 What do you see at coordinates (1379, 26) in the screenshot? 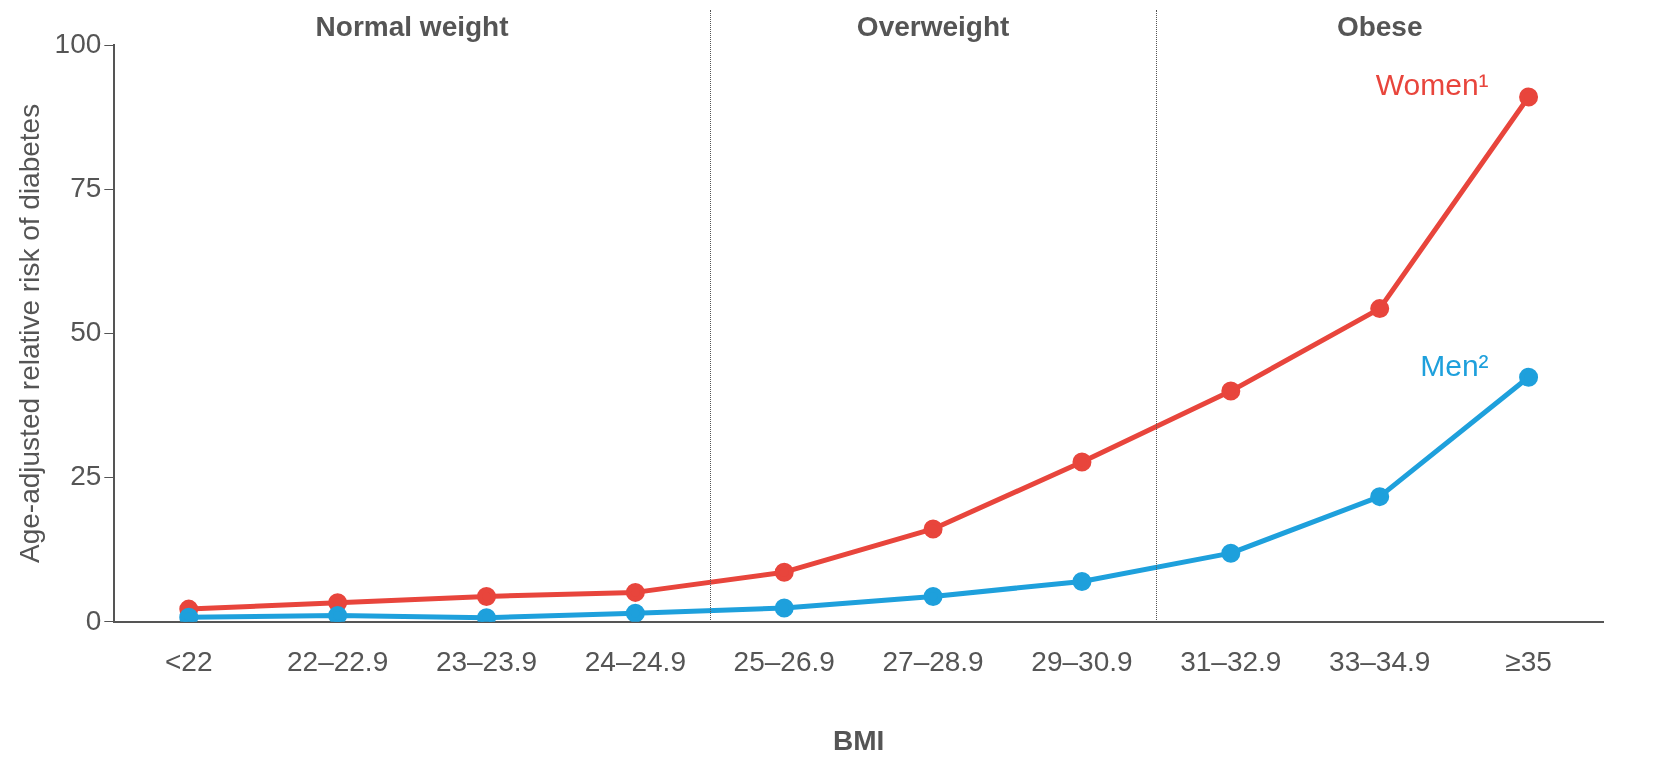
I see `text: Obese` at bounding box center [1379, 26].